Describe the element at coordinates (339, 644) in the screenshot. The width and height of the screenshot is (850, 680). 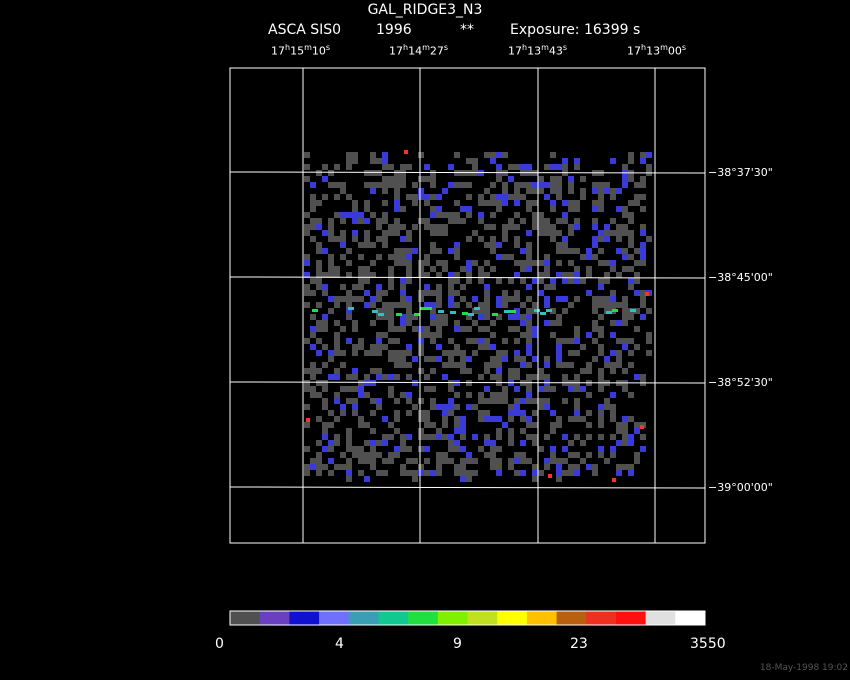
I see `colorbar-label-1: 4` at that location.